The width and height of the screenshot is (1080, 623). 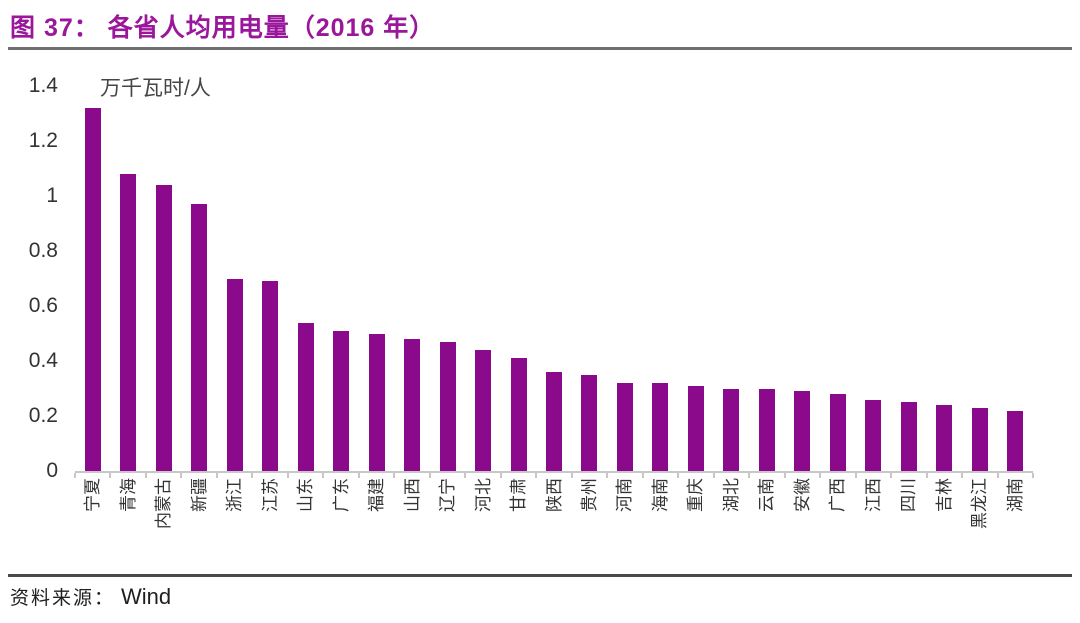 What do you see at coordinates (447, 406) in the screenshot?
I see `bar-辽宁` at bounding box center [447, 406].